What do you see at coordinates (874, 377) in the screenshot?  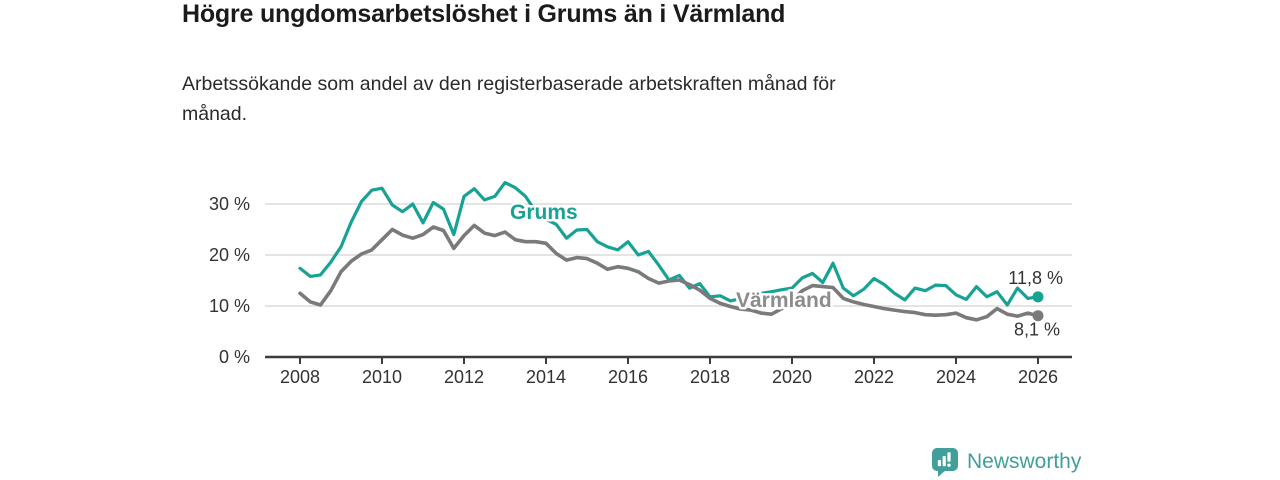 I see `x-tick-label: 2022` at bounding box center [874, 377].